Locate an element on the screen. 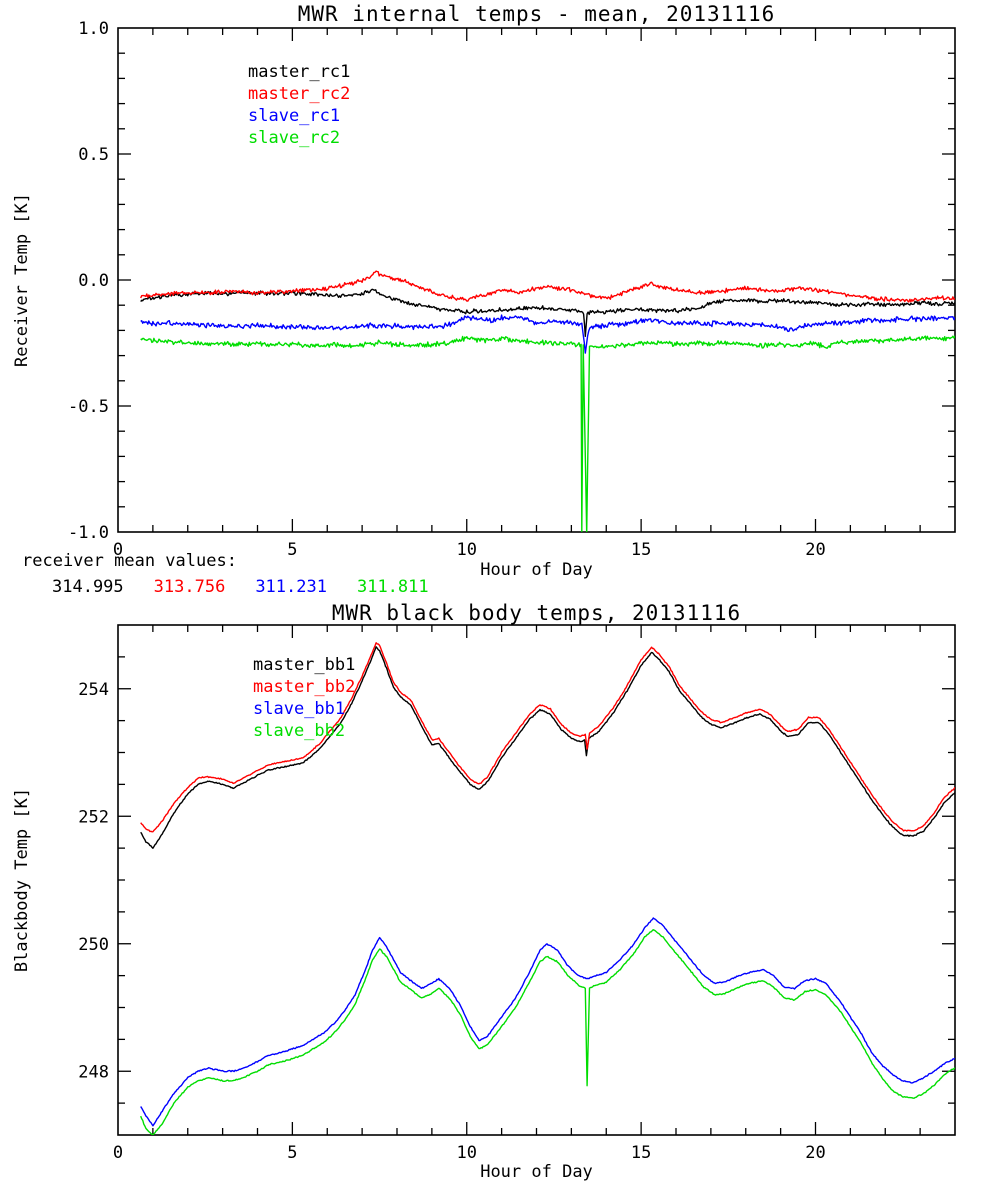 This screenshot has height=1200, width=1000. receiver-x-axis-label: Hour of Day is located at coordinates (536, 570).